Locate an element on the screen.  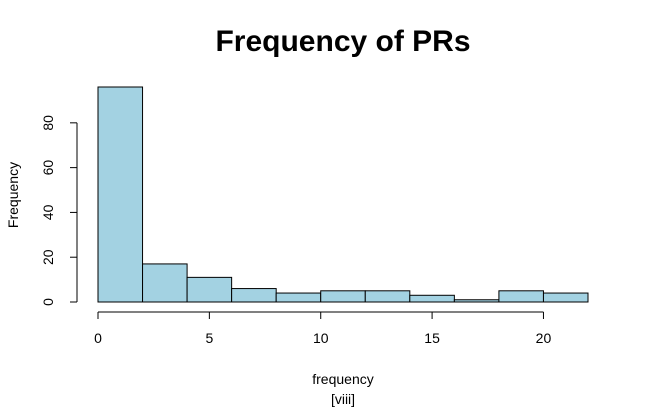
x-tick-label: 0 is located at coordinates (98, 338).